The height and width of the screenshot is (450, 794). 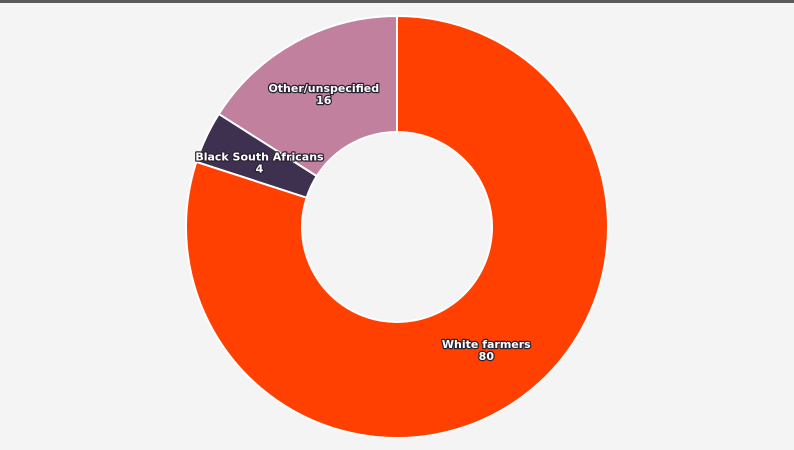 What do you see at coordinates (324, 100) in the screenshot?
I see `slice-value: 16` at bounding box center [324, 100].